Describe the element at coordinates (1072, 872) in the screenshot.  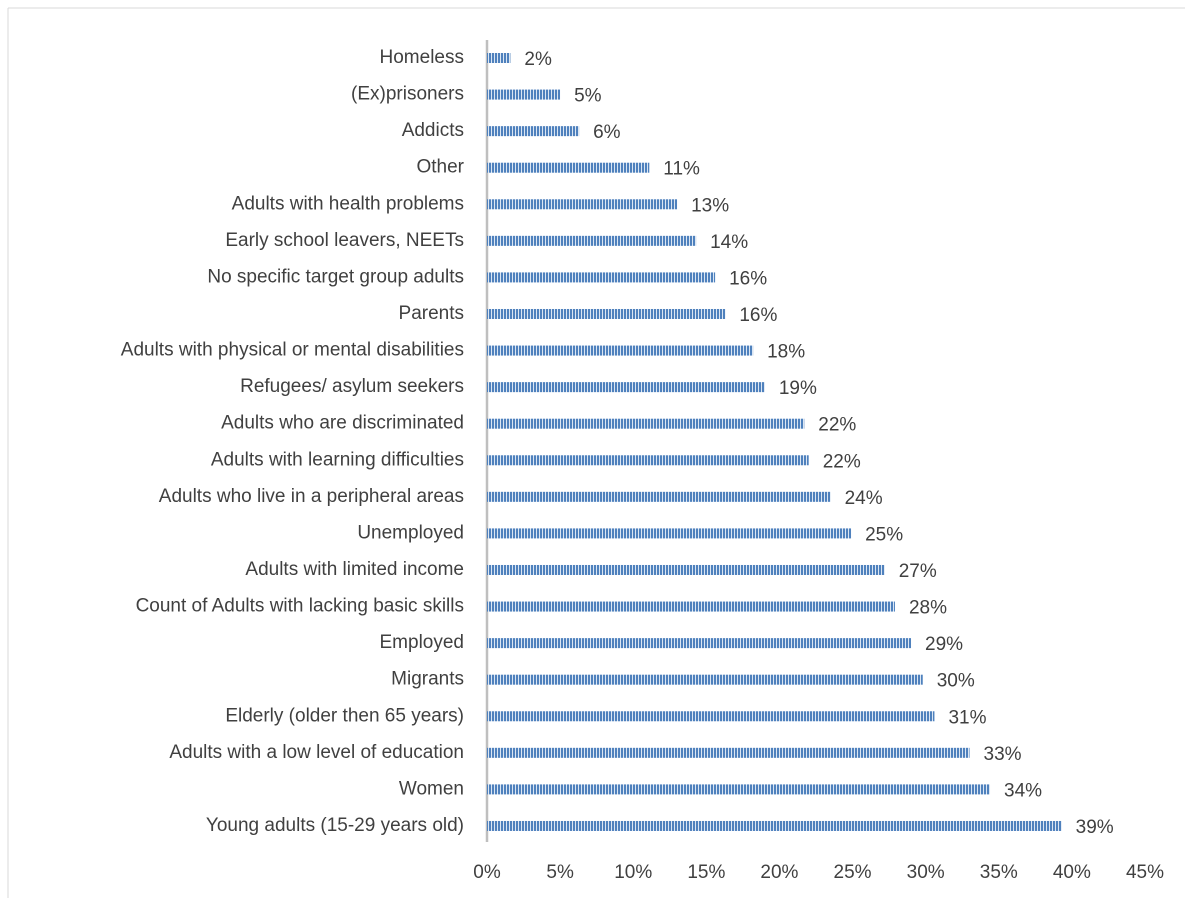
I see `x-tick-label: 40%` at that location.